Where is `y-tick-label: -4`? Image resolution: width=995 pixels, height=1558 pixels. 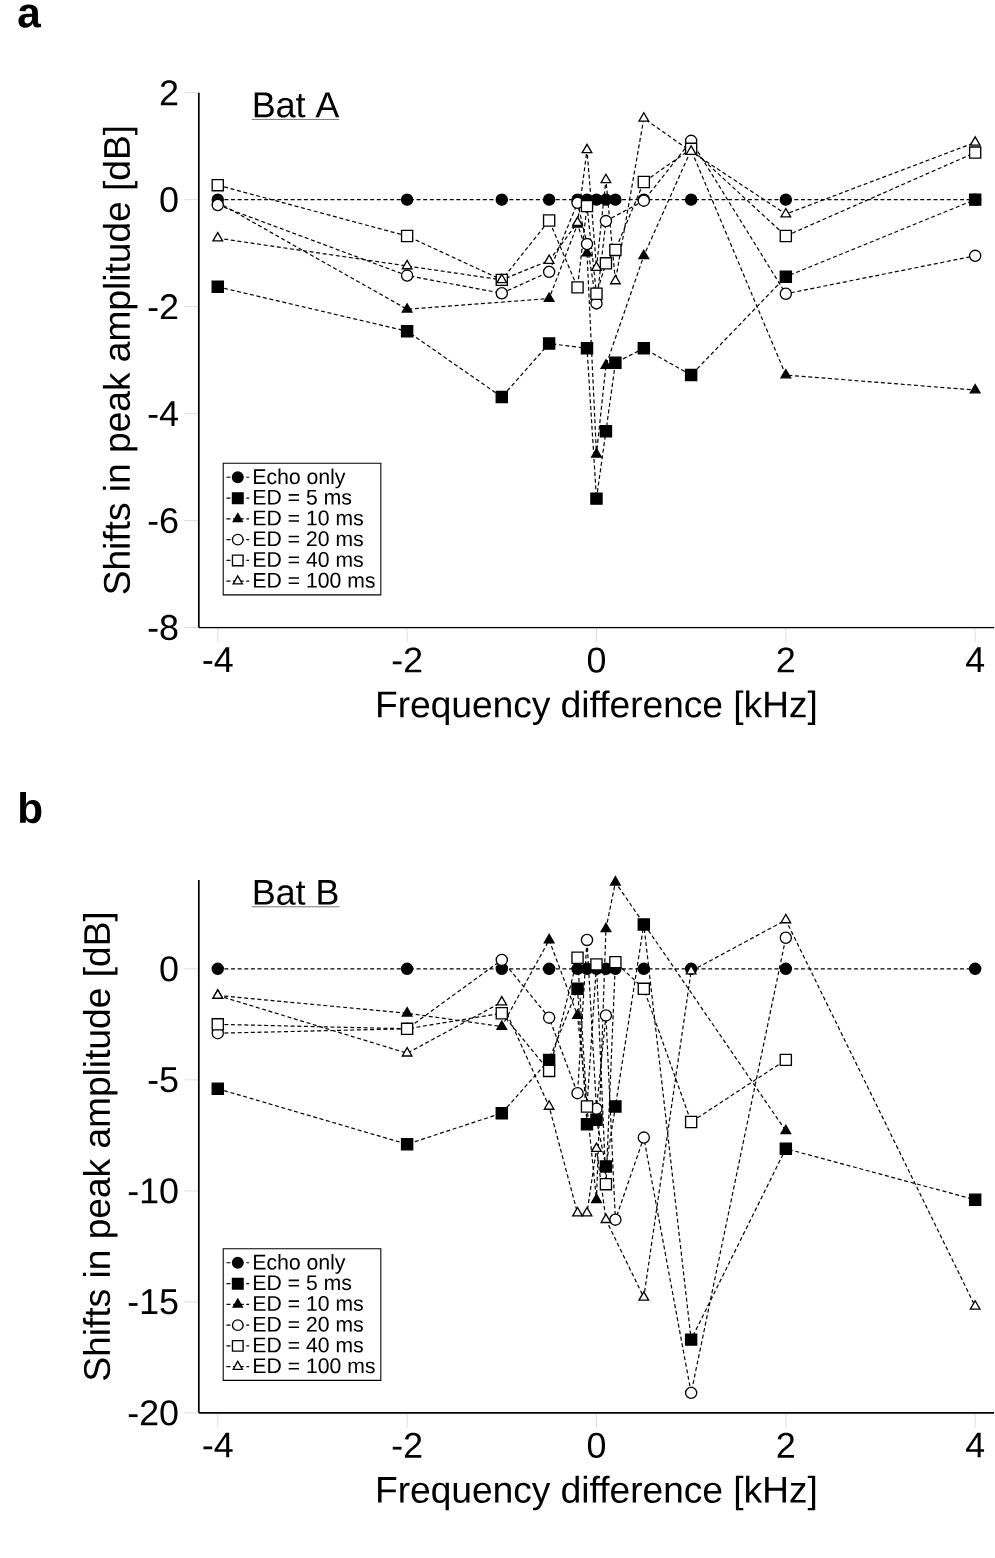 y-tick-label: -4 is located at coordinates (163, 413).